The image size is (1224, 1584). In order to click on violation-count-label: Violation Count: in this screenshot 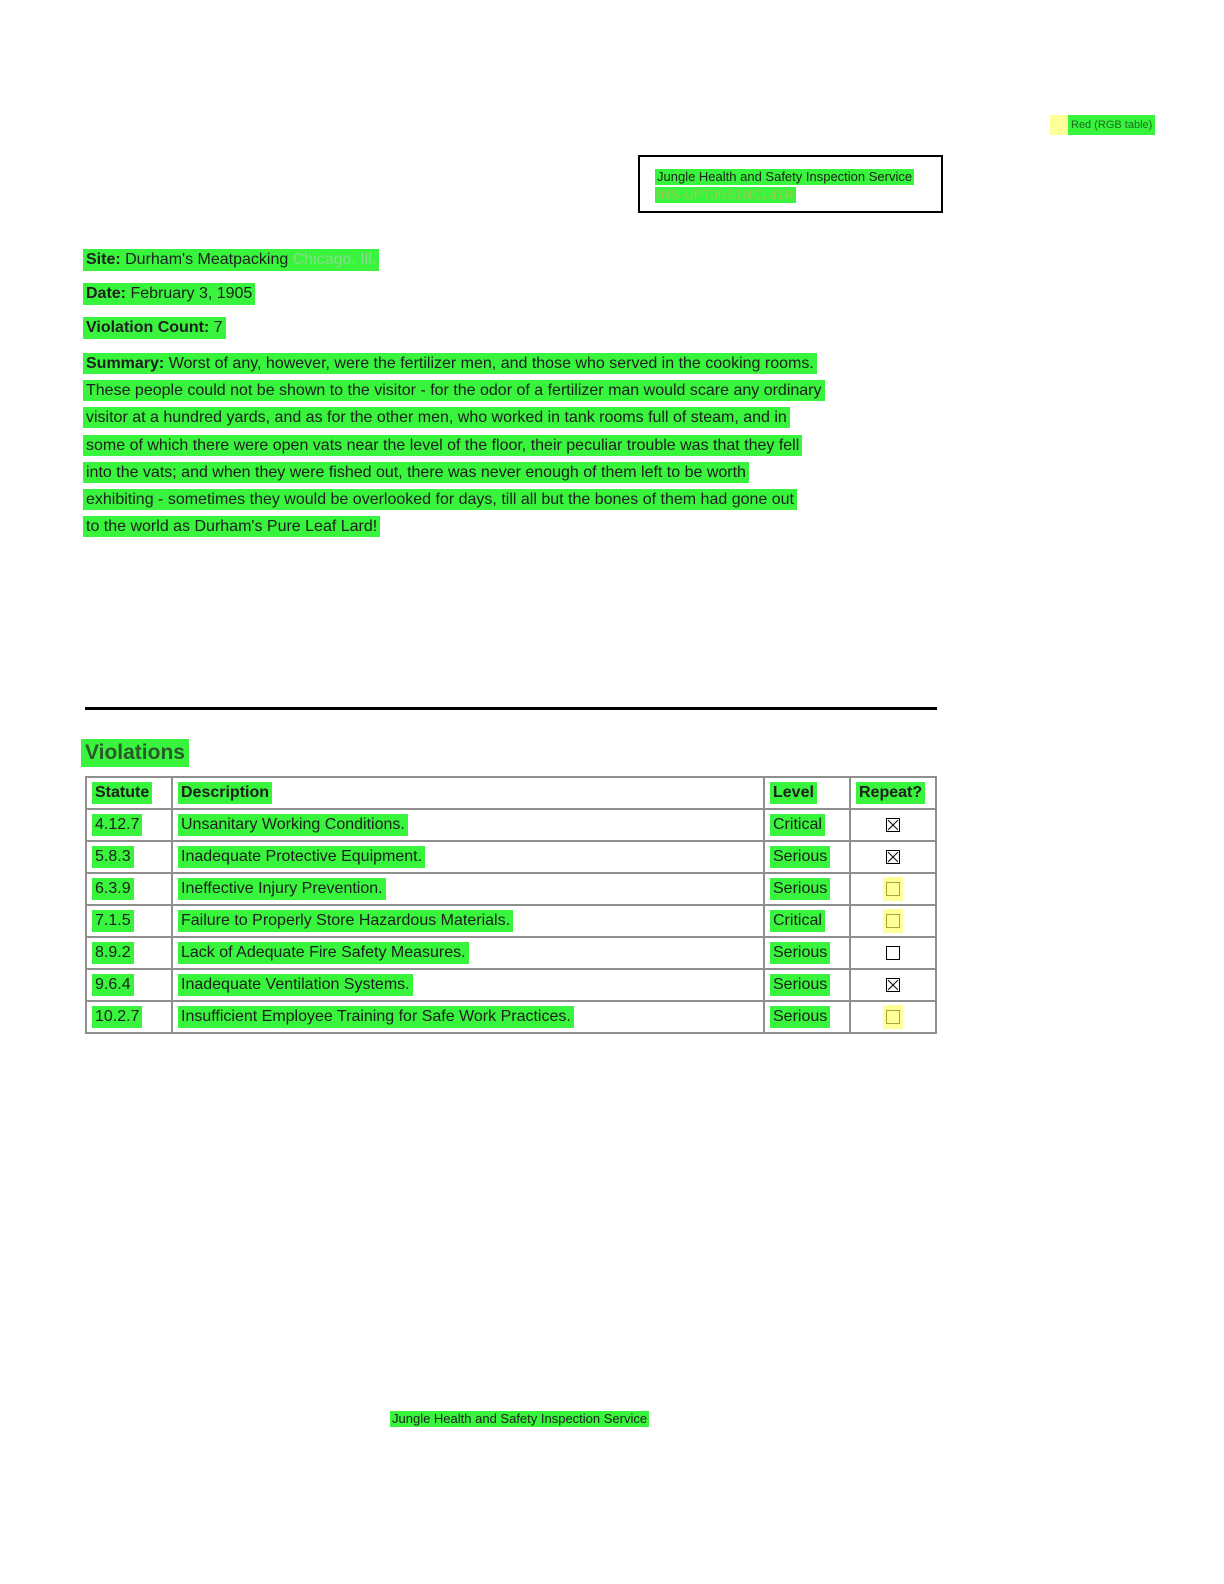, I will do `click(148, 327)`.